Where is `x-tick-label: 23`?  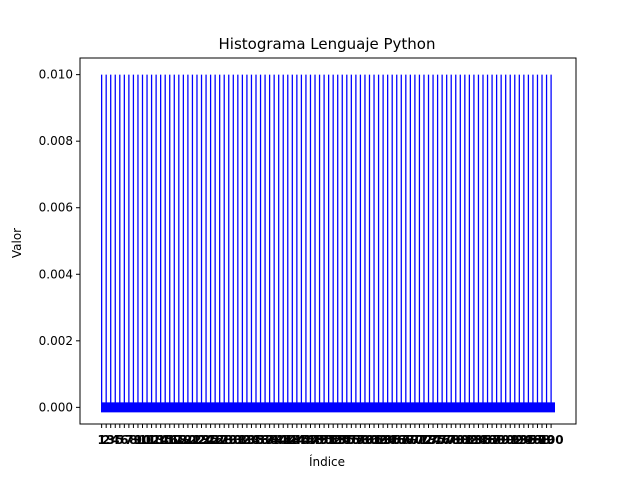
x-tick-label: 23 is located at coordinates (201, 440).